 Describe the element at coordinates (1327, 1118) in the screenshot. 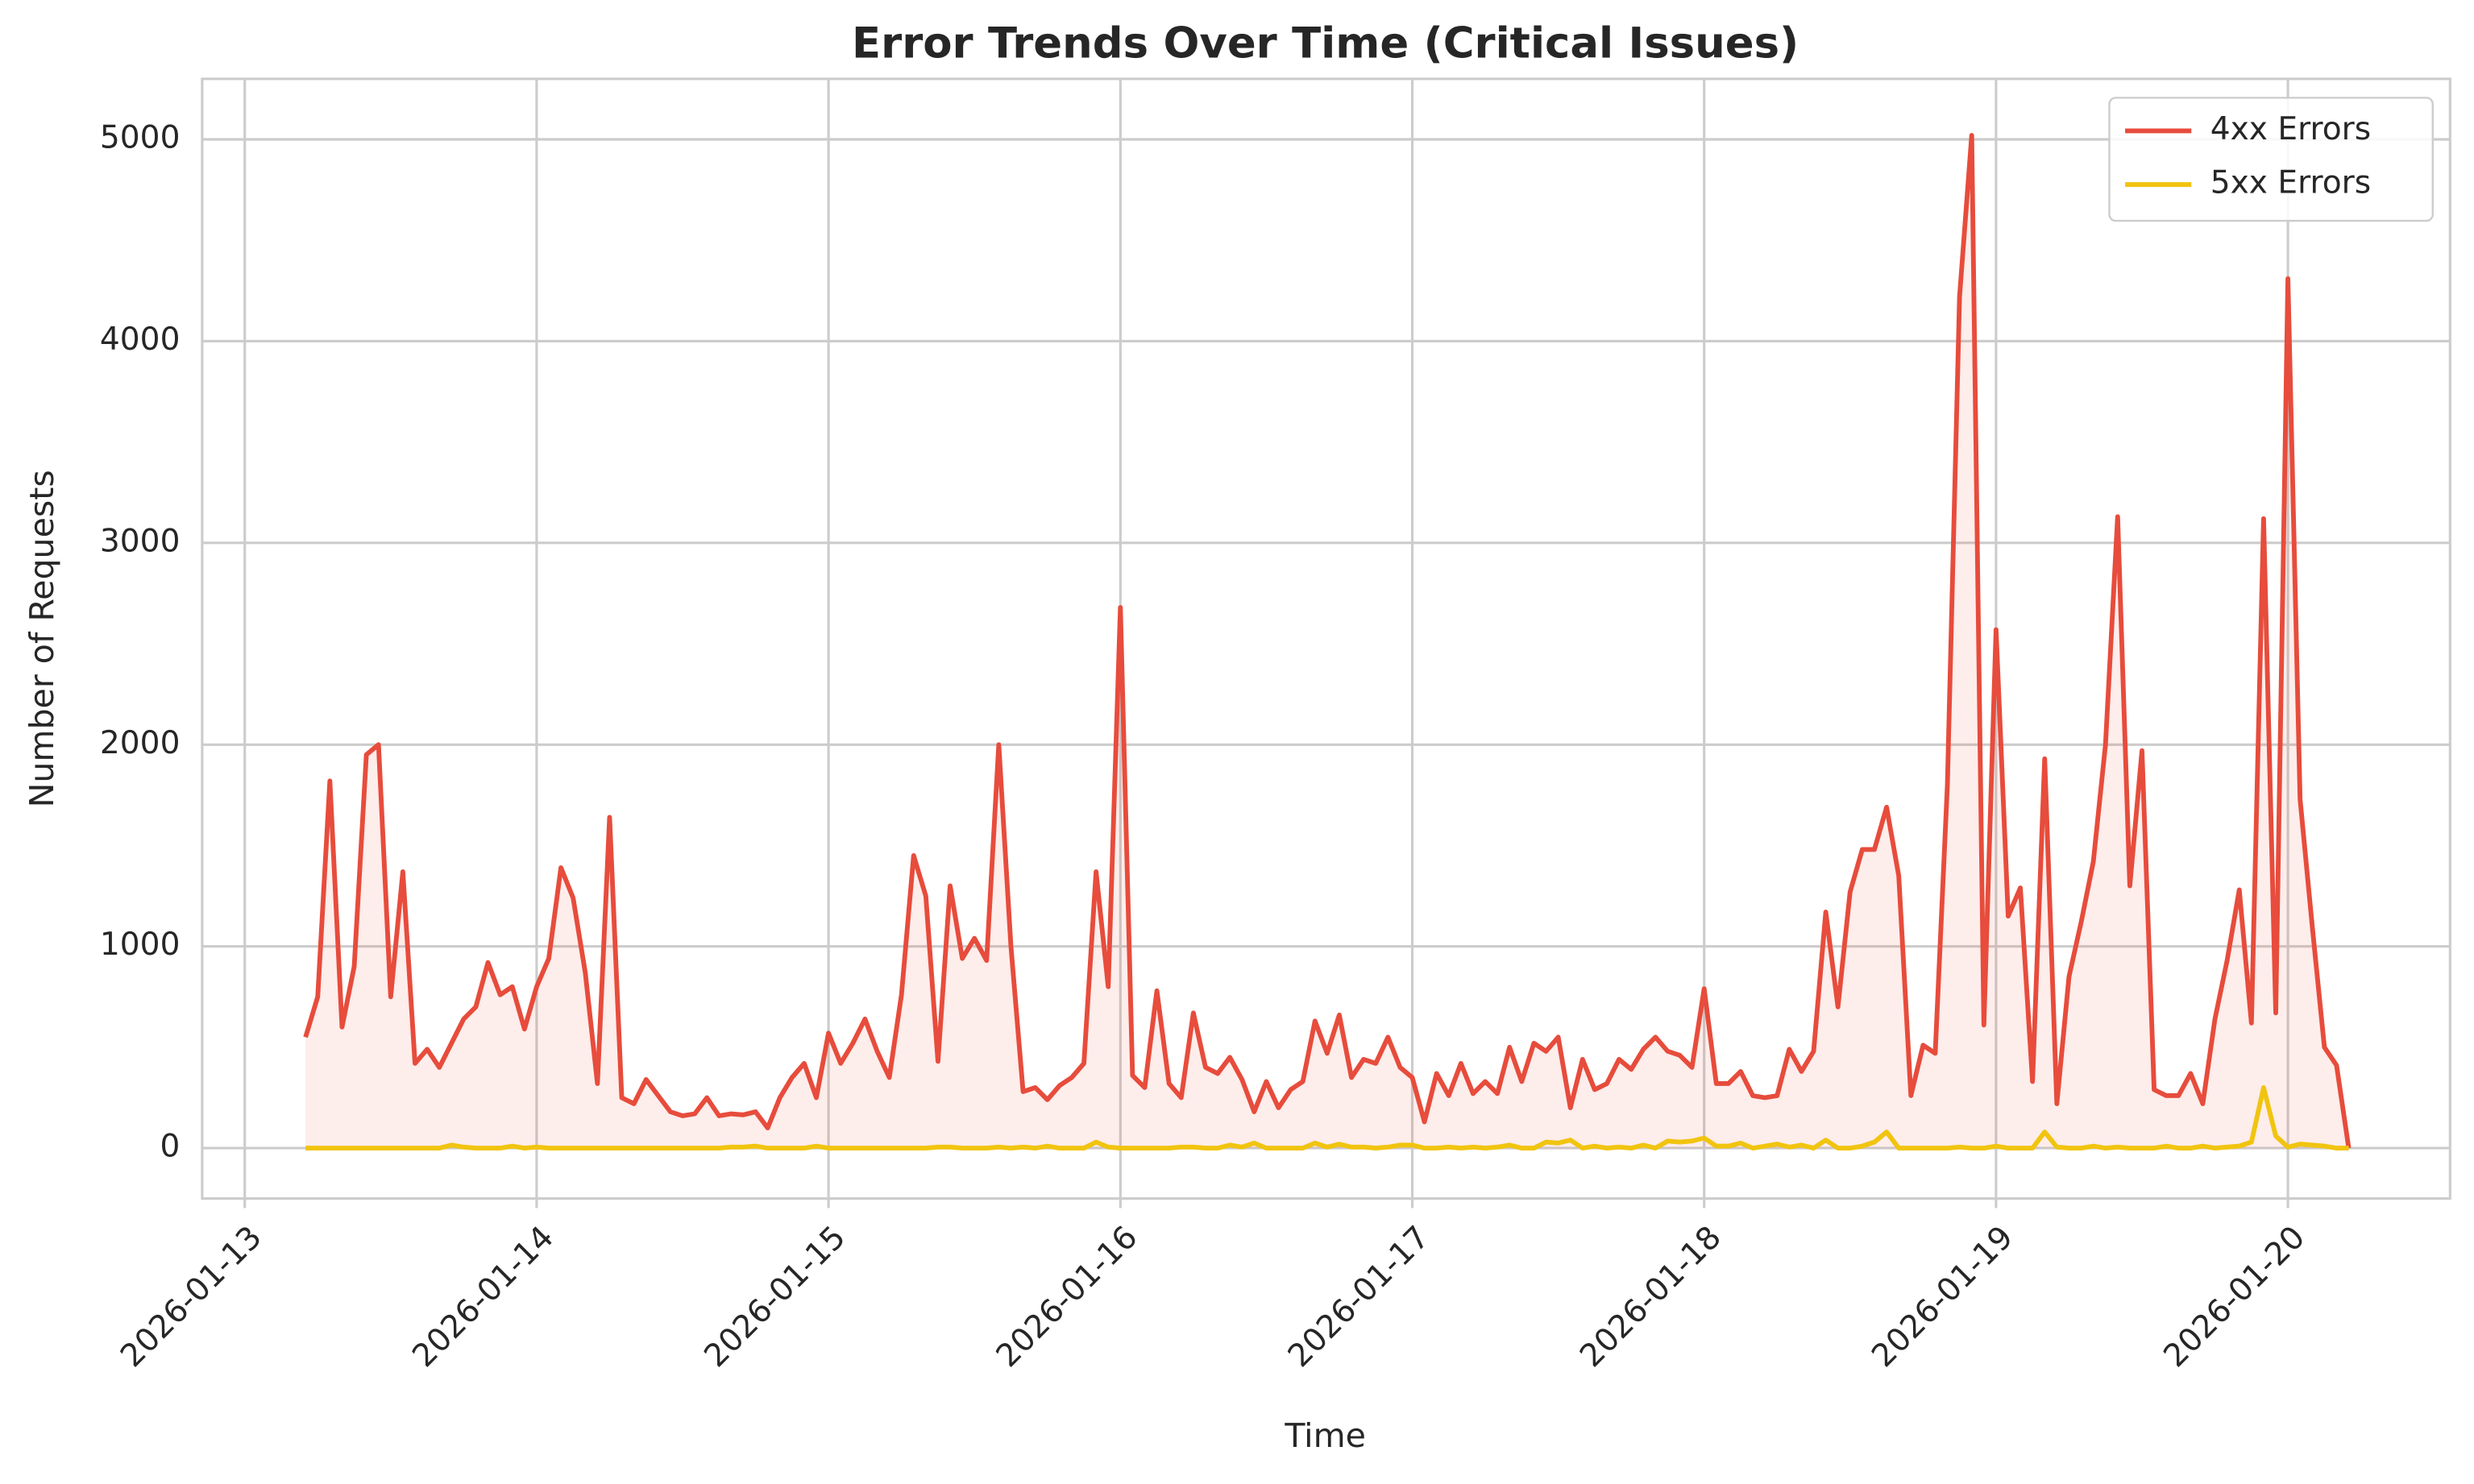

I see `series-line` at that location.